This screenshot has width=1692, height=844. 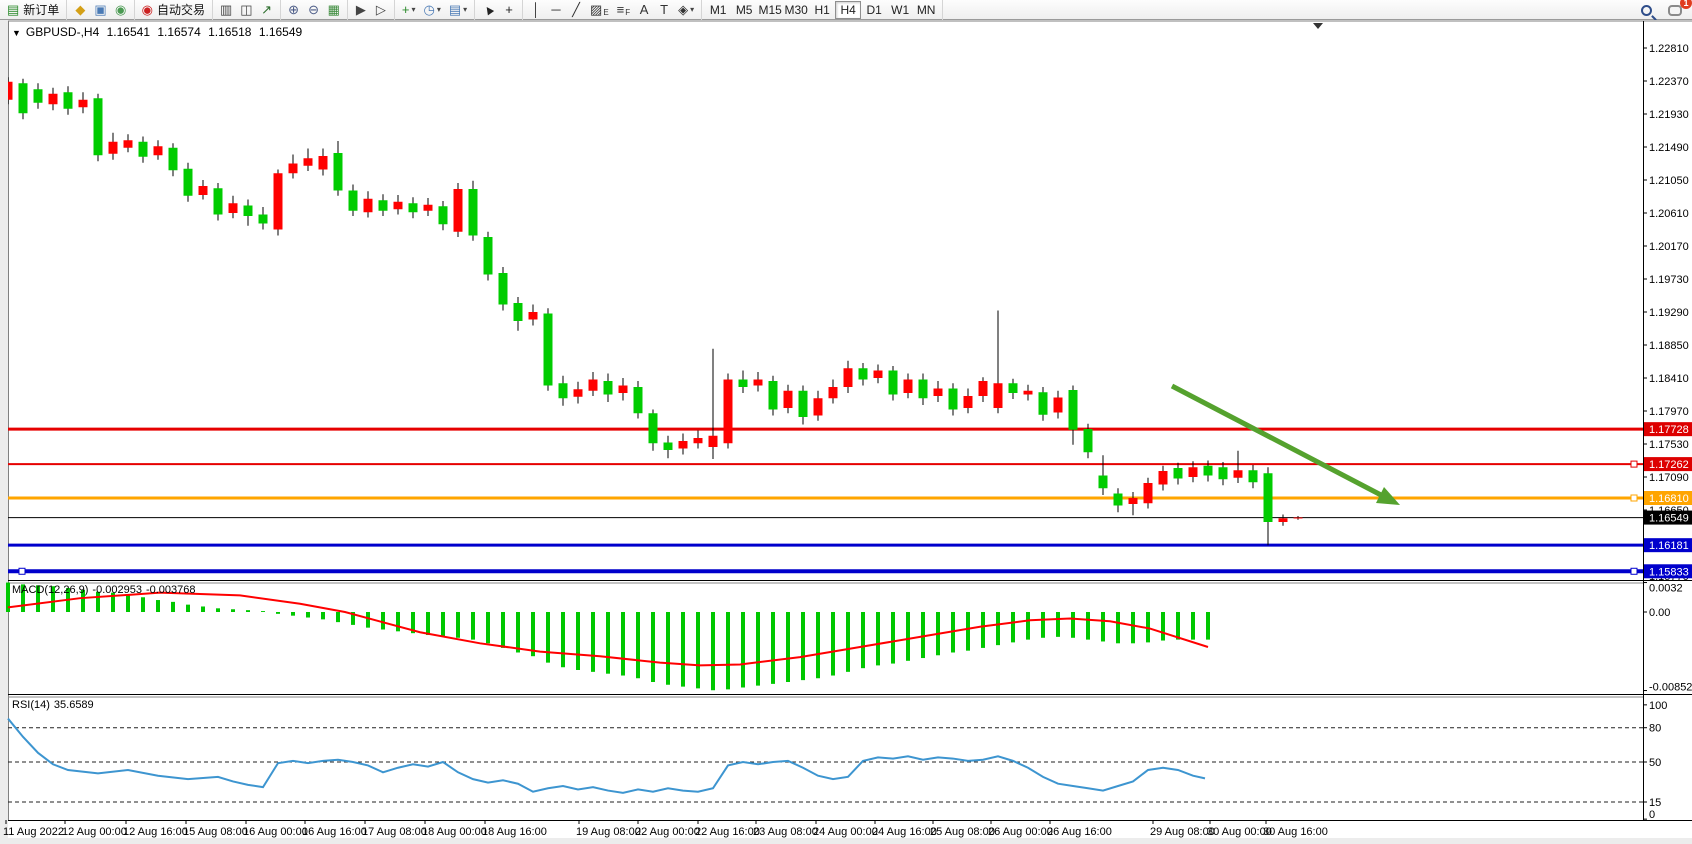 I want to click on crosshair-icon: +, so click(x=509, y=9).